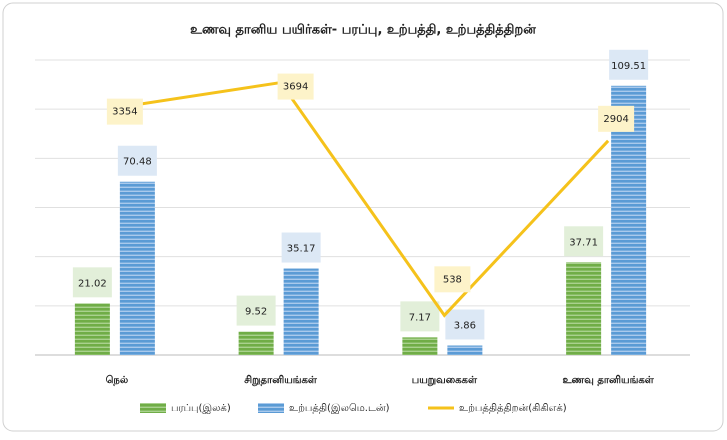 The image size is (727, 440). I want to click on data-label: 21.02, so click(92, 283).